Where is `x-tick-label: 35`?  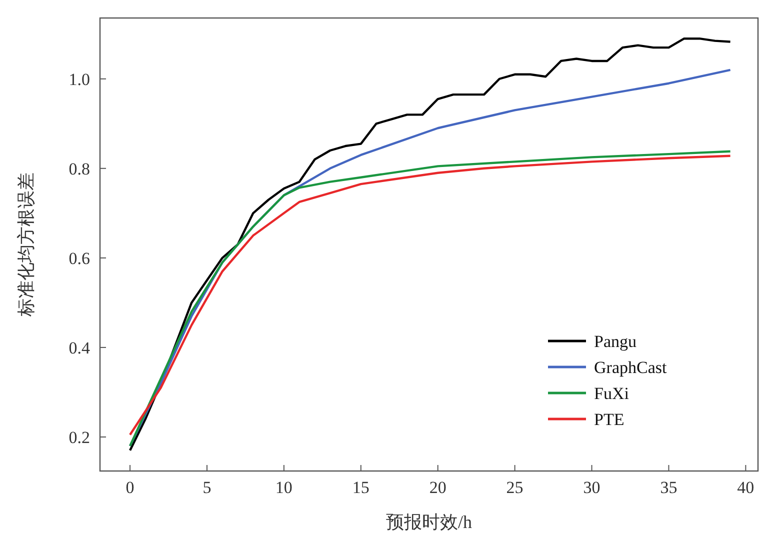 x-tick-label: 35 is located at coordinates (669, 487).